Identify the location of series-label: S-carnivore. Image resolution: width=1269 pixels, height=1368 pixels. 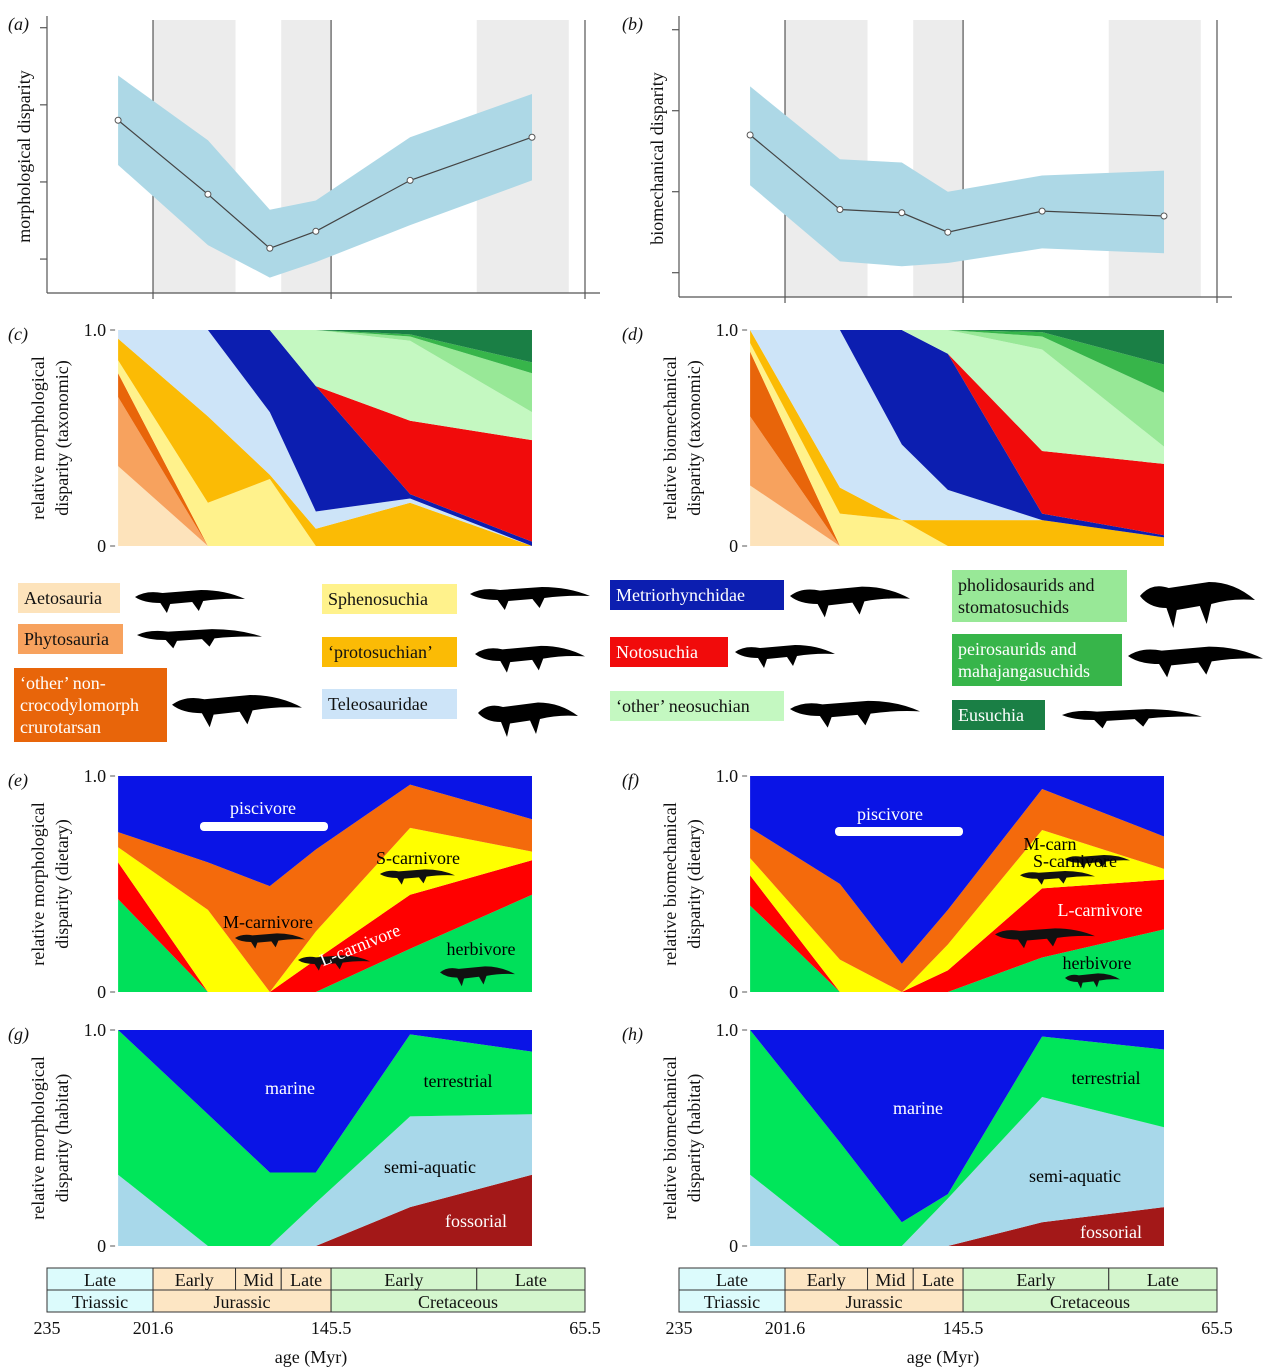
(1075, 861).